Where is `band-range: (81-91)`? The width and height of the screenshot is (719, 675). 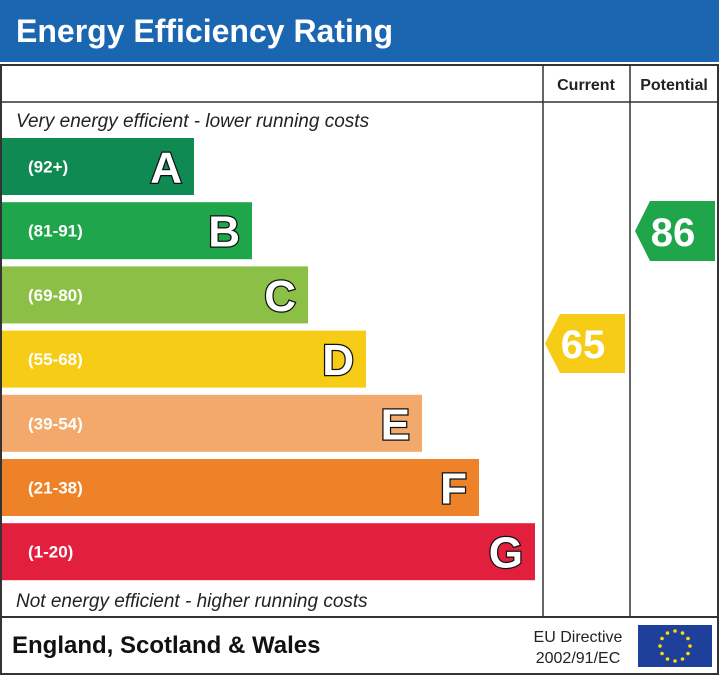
band-range: (81-91) is located at coordinates (55, 231).